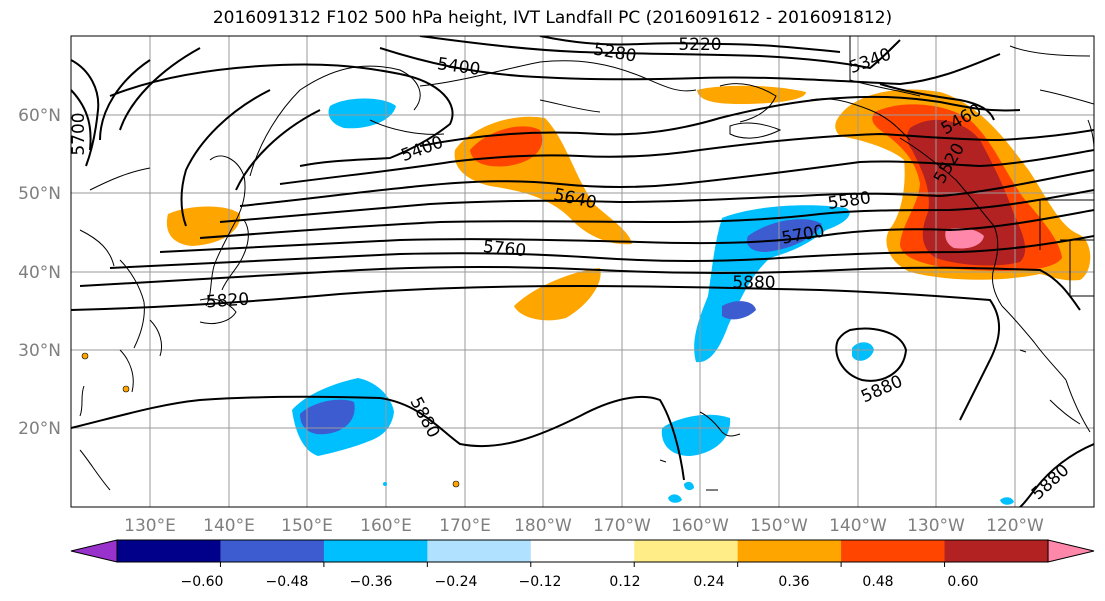 The image size is (1105, 601). Describe the element at coordinates (1015, 526) in the screenshot. I see `lon-label: 120°W` at that location.